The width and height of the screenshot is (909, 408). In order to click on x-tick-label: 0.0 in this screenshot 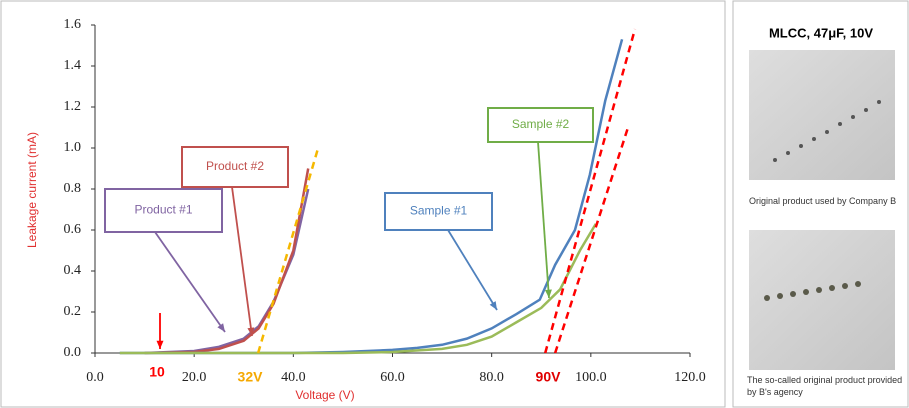, I will do `click(95, 377)`.